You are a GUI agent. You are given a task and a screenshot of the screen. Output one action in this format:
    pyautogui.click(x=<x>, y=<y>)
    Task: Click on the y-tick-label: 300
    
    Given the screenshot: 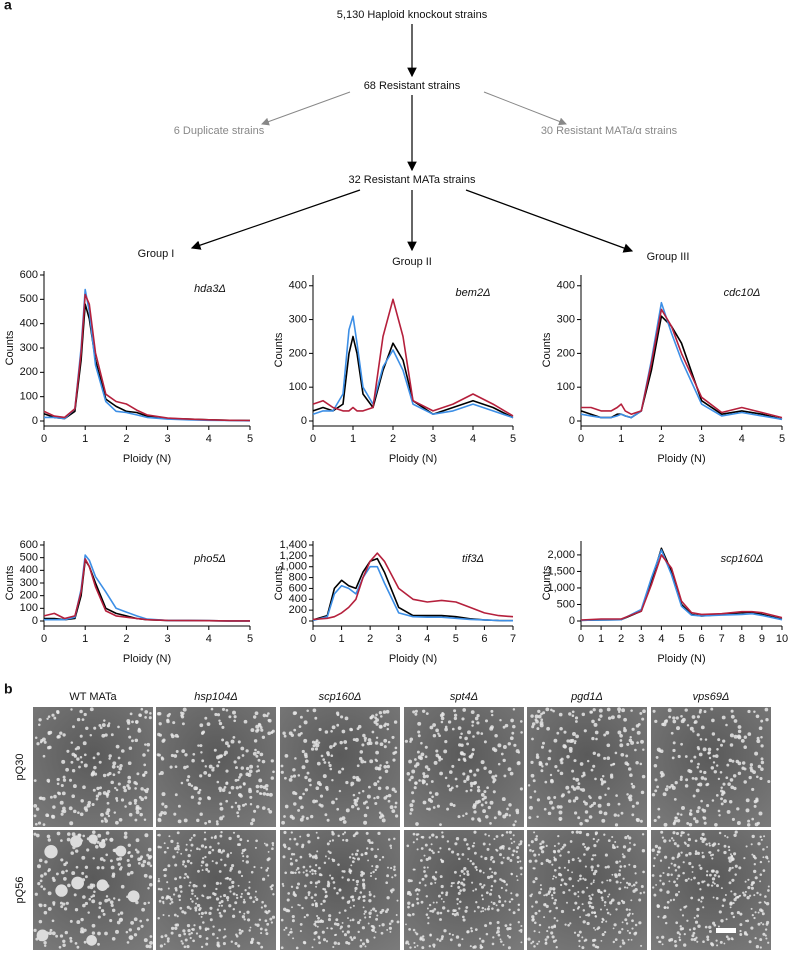 What is the action you would take?
    pyautogui.click(x=298, y=319)
    